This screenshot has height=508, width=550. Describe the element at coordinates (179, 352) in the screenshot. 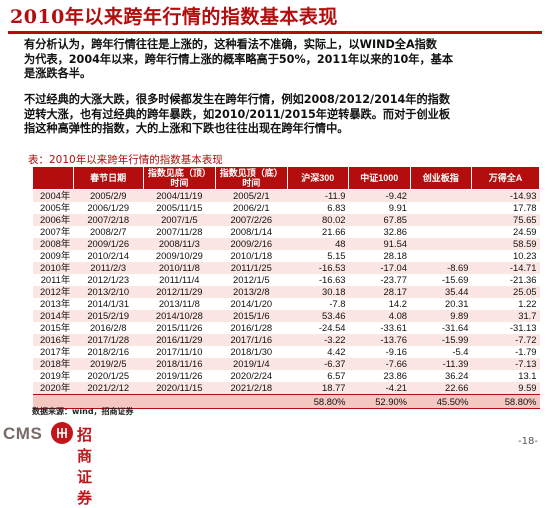

I see `cell-bottom-time: 2017/11/10` at that location.